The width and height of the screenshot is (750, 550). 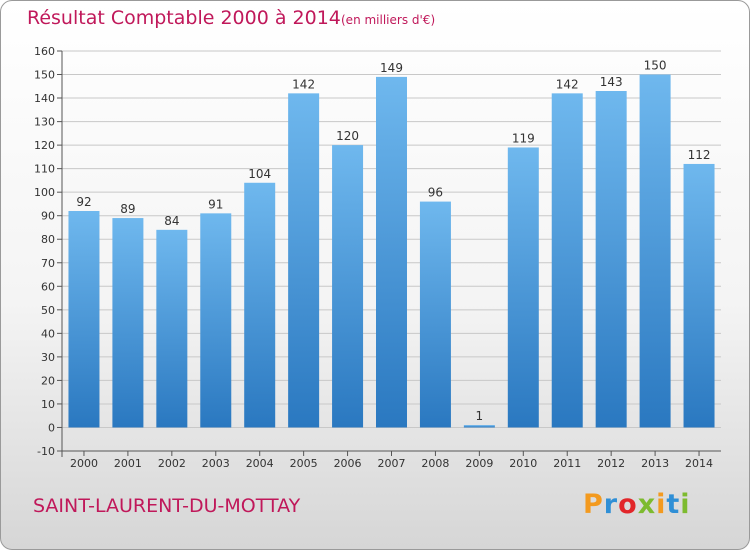 What do you see at coordinates (435, 193) in the screenshot?
I see `data-label: 96` at bounding box center [435, 193].